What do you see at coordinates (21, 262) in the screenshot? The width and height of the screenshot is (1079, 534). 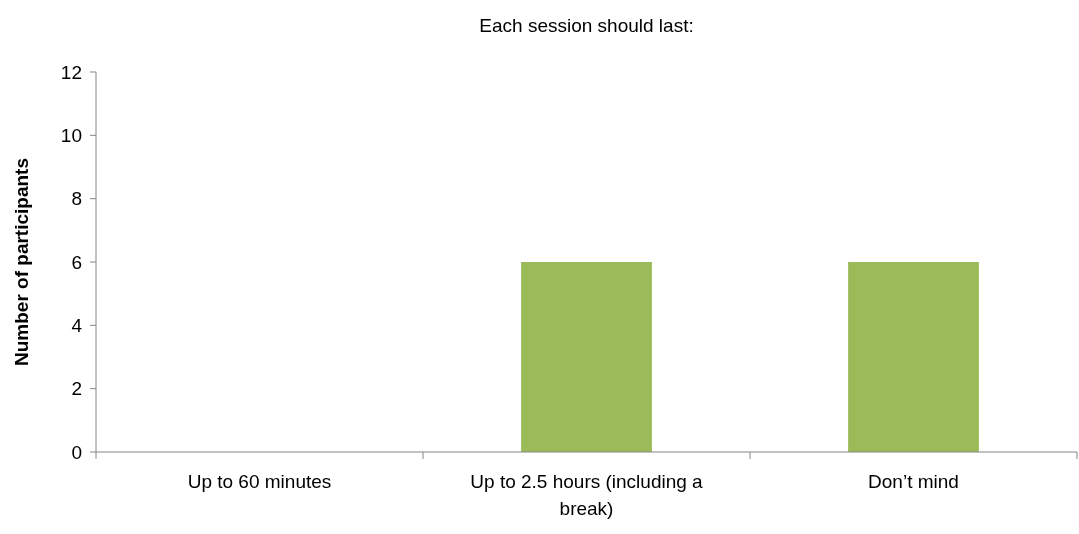 I see `y-axis-title: Number of participants` at bounding box center [21, 262].